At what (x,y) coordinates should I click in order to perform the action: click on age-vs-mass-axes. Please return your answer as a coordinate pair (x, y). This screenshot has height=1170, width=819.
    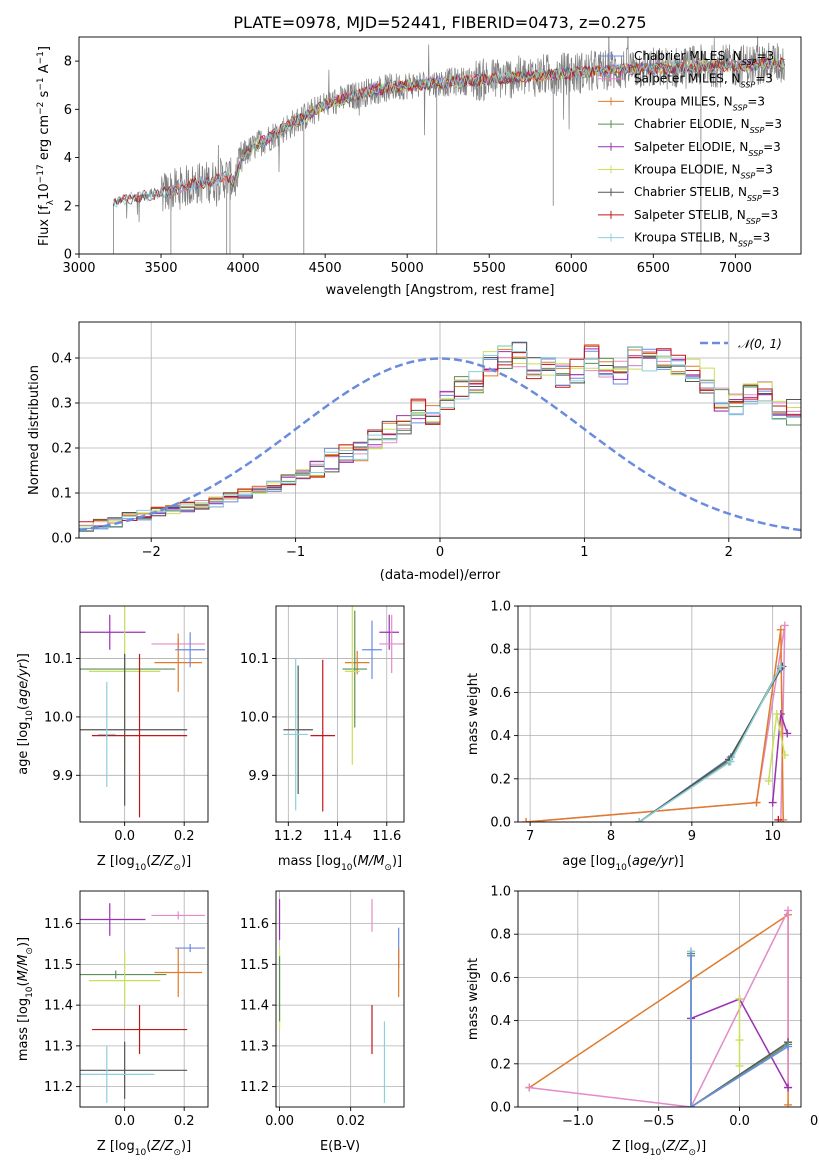
    Looking at the image, I should click on (340, 714).